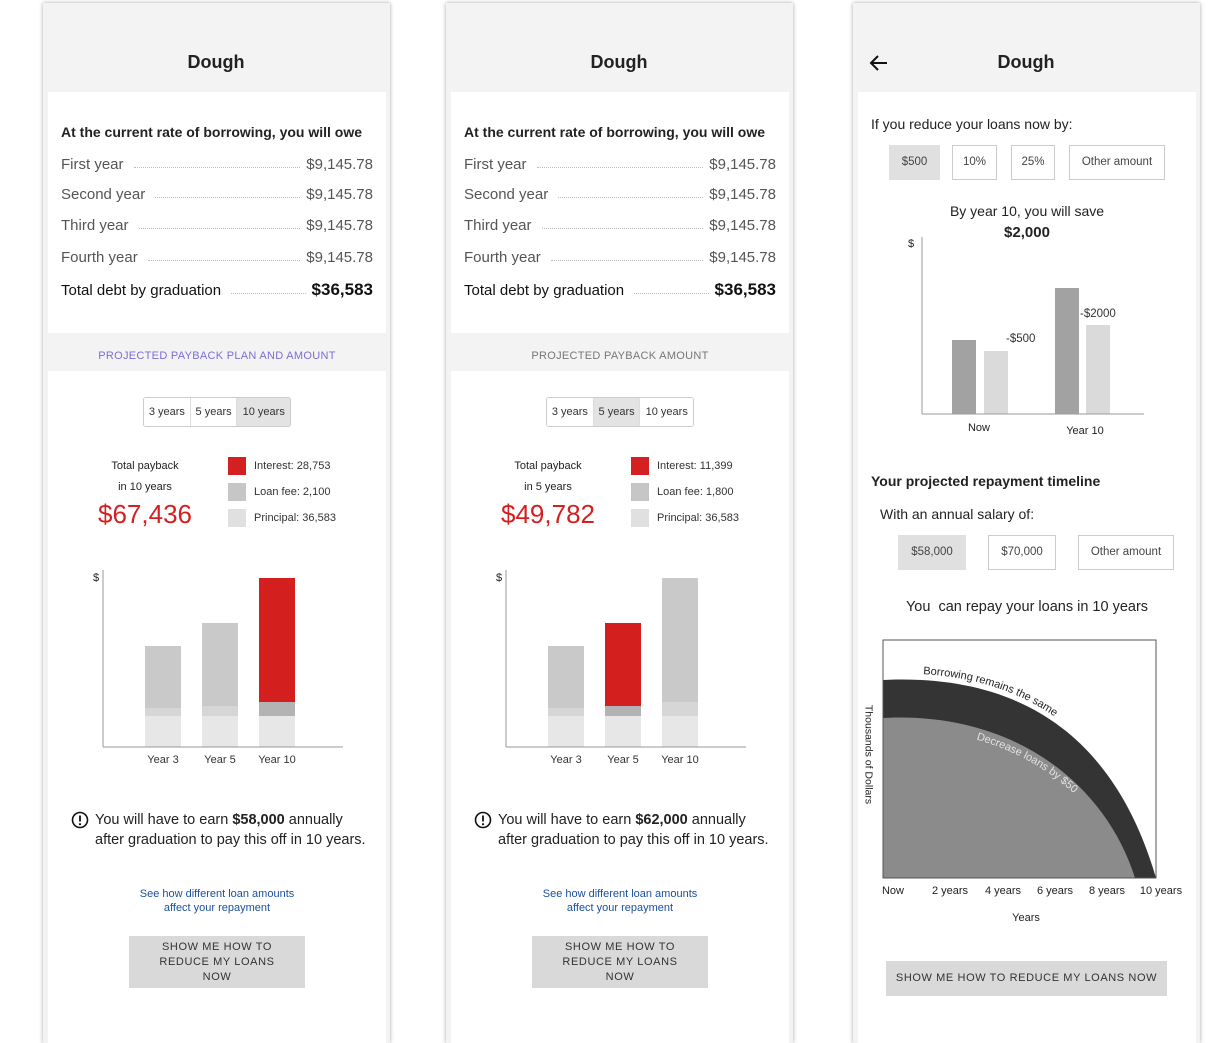 This screenshot has width=1218, height=1043. I want to click on back-arrow, so click(879, 63).